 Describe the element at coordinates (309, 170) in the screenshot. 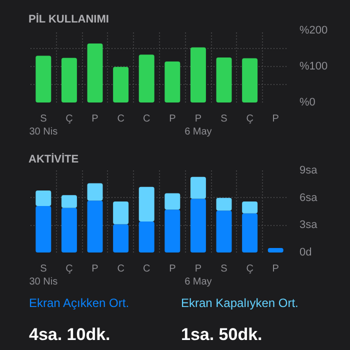

I see `y-tick-label: 9sa` at that location.